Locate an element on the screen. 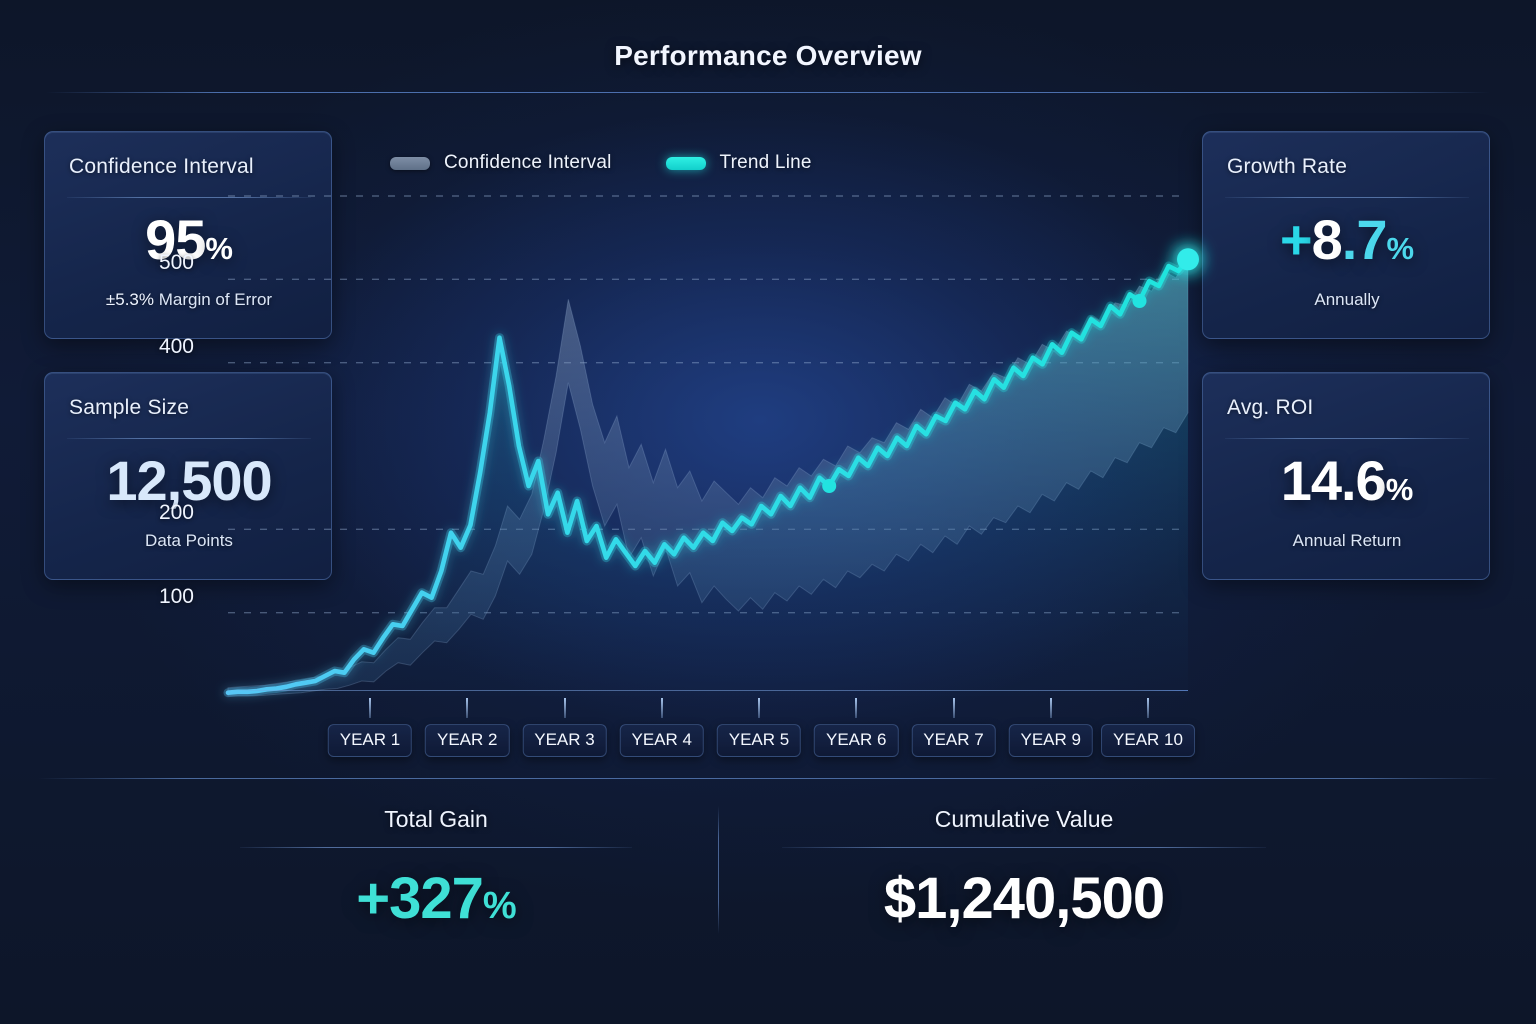 Image resolution: width=1536 pixels, height=1024 pixels. kpi-label: Confidence Interval is located at coordinates (161, 166).